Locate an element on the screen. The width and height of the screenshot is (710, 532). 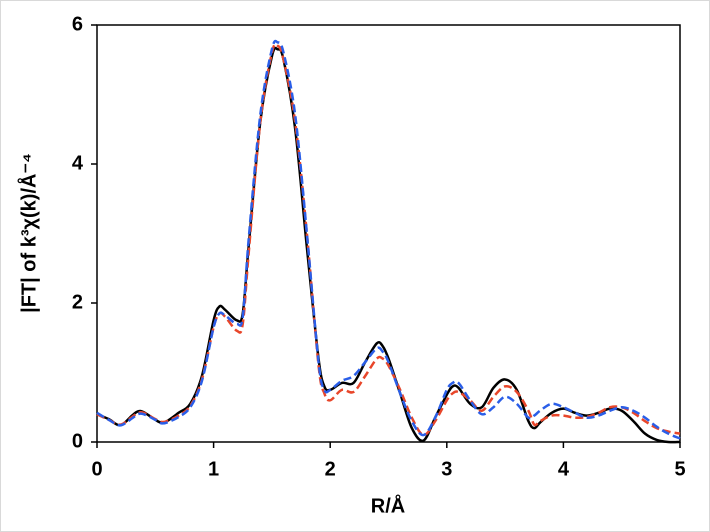
y-tick-label: 6 is located at coordinates (77, 24).